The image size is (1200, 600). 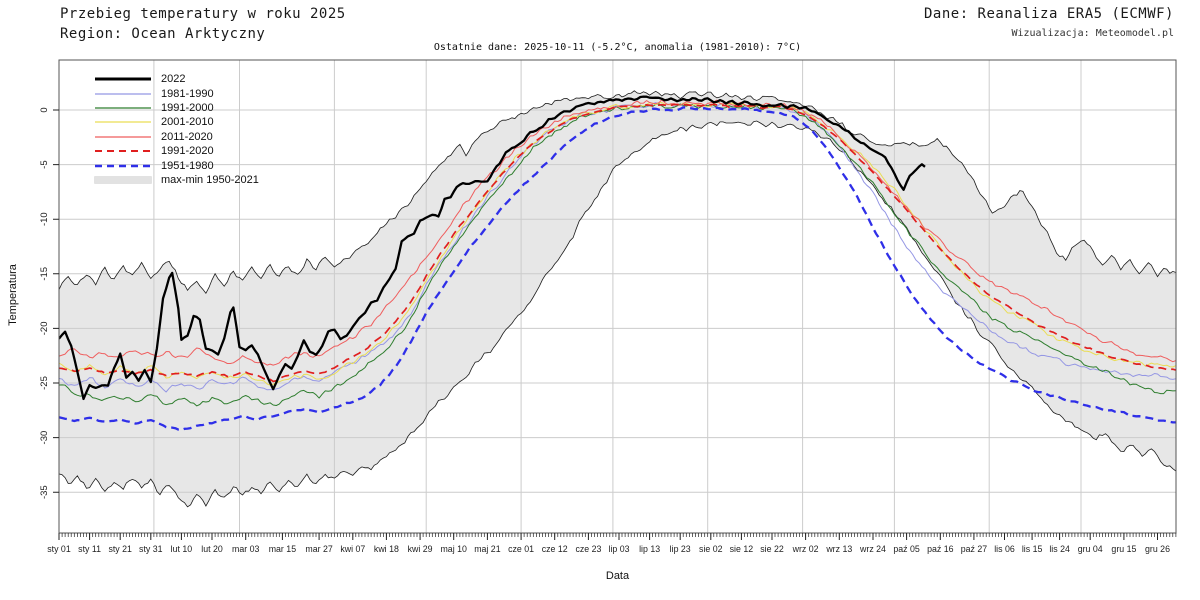 I want to click on legend-label: 2022, so click(x=173, y=79).